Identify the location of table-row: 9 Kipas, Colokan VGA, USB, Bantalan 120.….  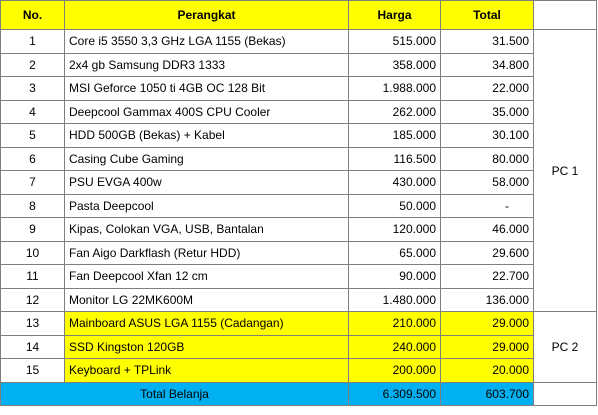
(298, 229).